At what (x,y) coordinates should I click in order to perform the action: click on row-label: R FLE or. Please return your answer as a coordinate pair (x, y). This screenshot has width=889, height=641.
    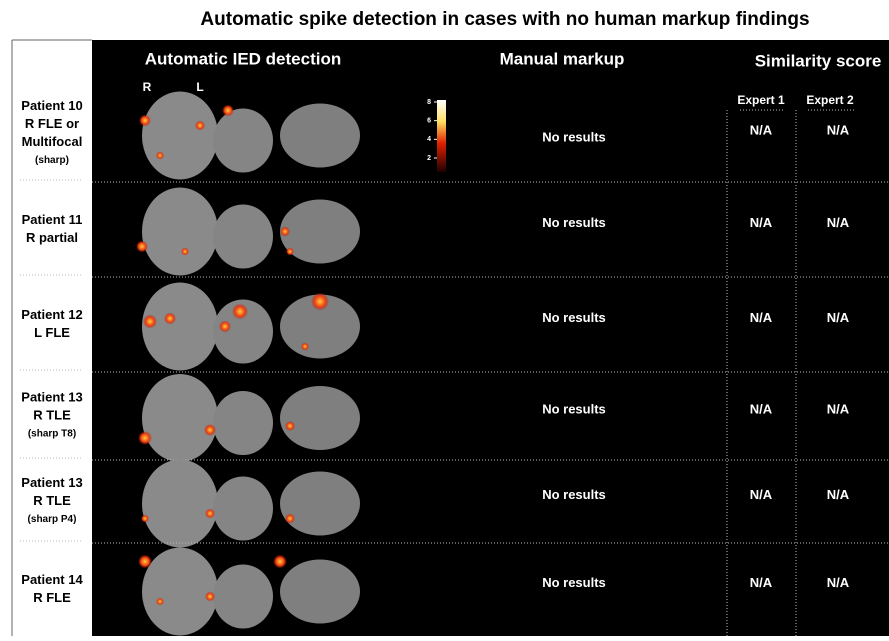
    Looking at the image, I should click on (52, 123).